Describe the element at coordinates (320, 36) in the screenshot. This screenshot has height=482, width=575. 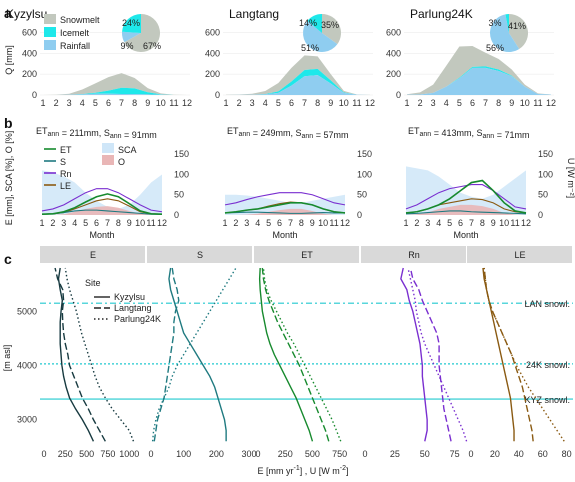
I see `pie-slice-rainfall` at that location.